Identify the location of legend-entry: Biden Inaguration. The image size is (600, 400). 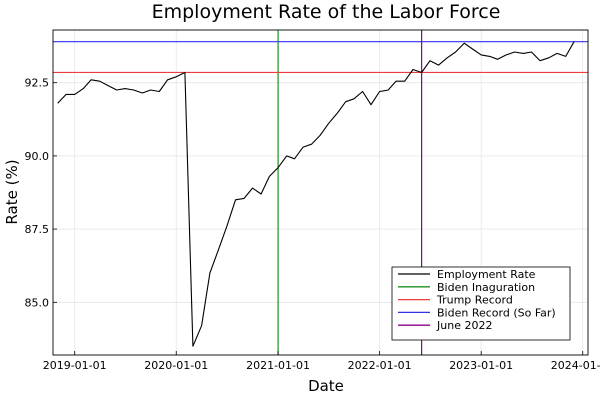
(486, 287).